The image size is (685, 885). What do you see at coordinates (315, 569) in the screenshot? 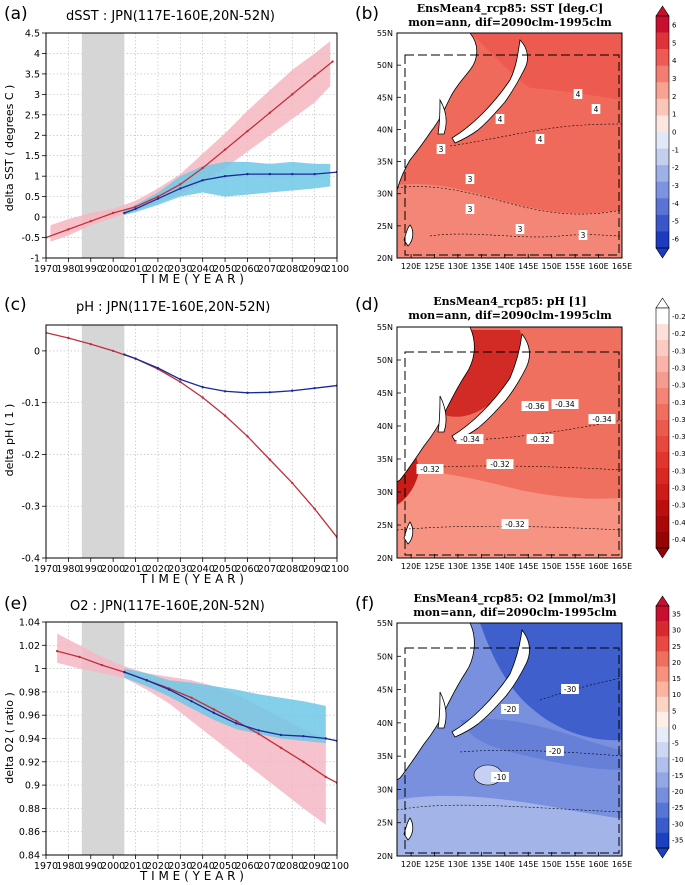
I see `x-tick-label: 2090` at bounding box center [315, 569].